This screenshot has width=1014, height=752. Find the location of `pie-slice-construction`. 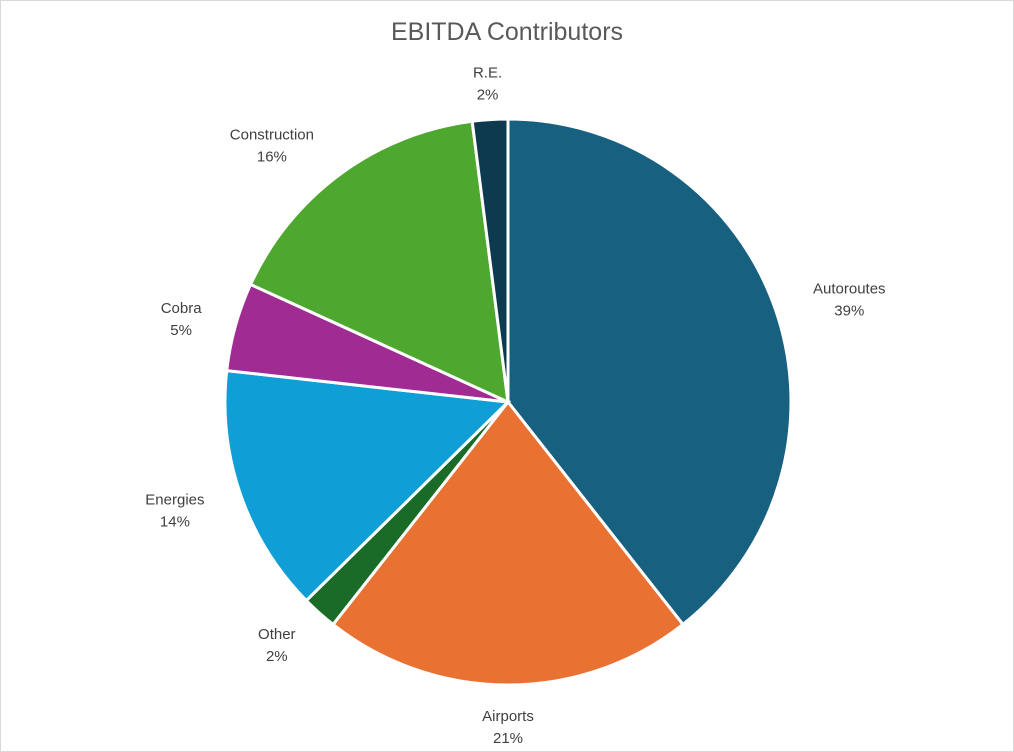

pie-slice-construction is located at coordinates (379, 262).